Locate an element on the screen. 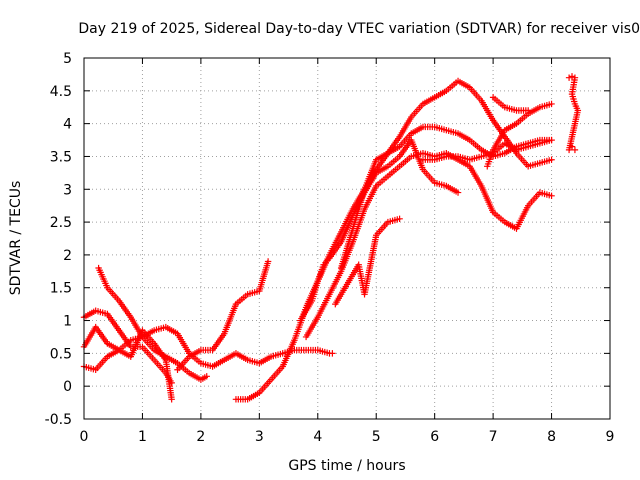 This screenshot has height=480, width=640. x-tick-label: 0 is located at coordinates (84, 437).